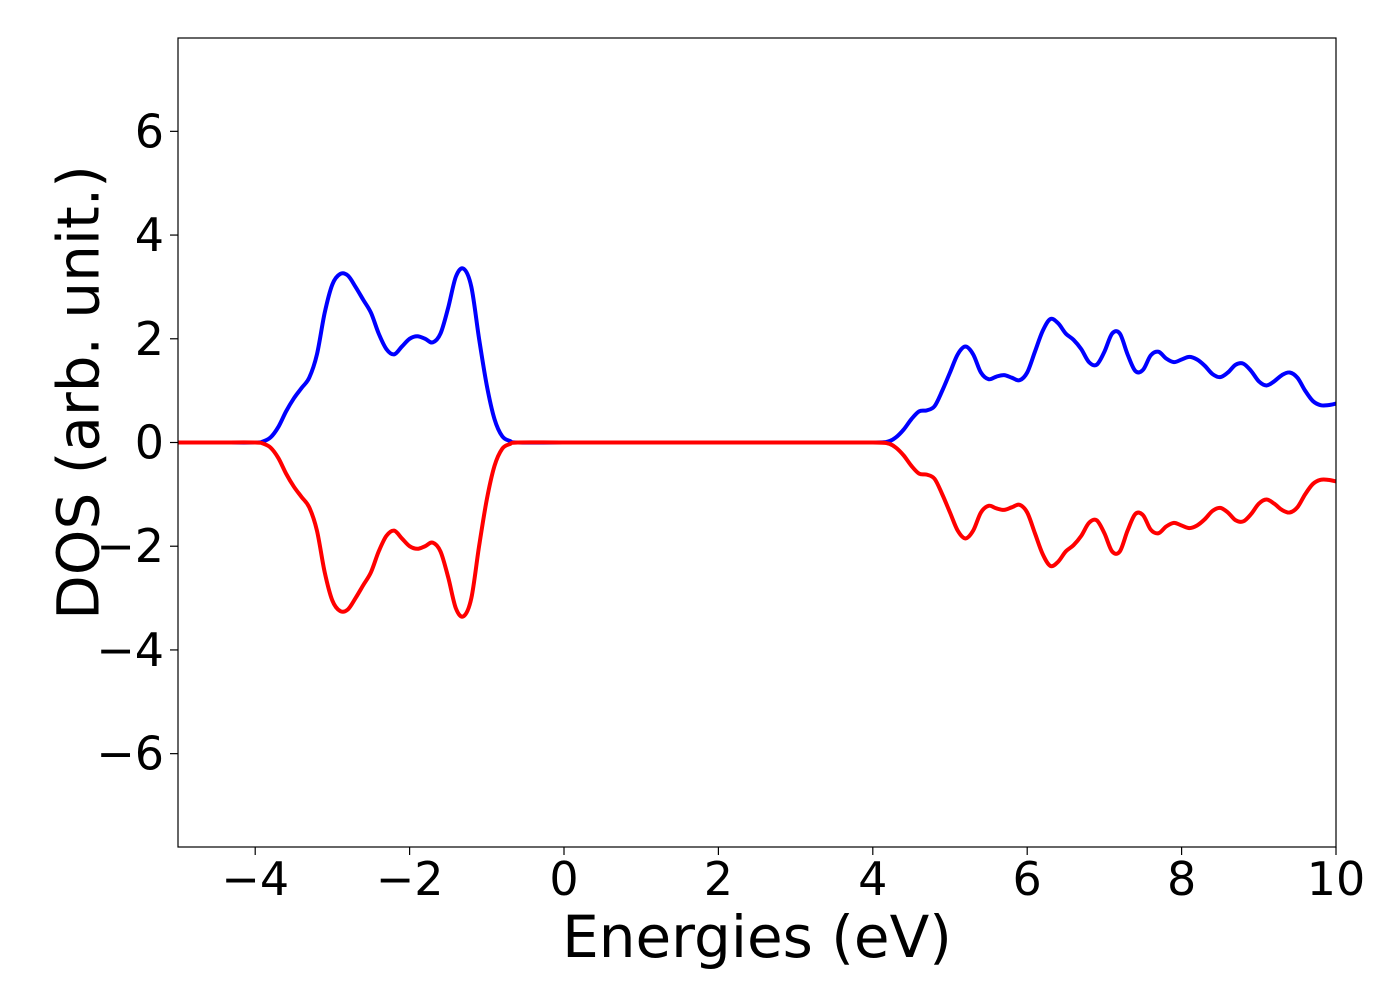 The width and height of the screenshot is (1400, 1004). What do you see at coordinates (149, 339) in the screenshot?
I see `y-tick-label: 2` at bounding box center [149, 339].